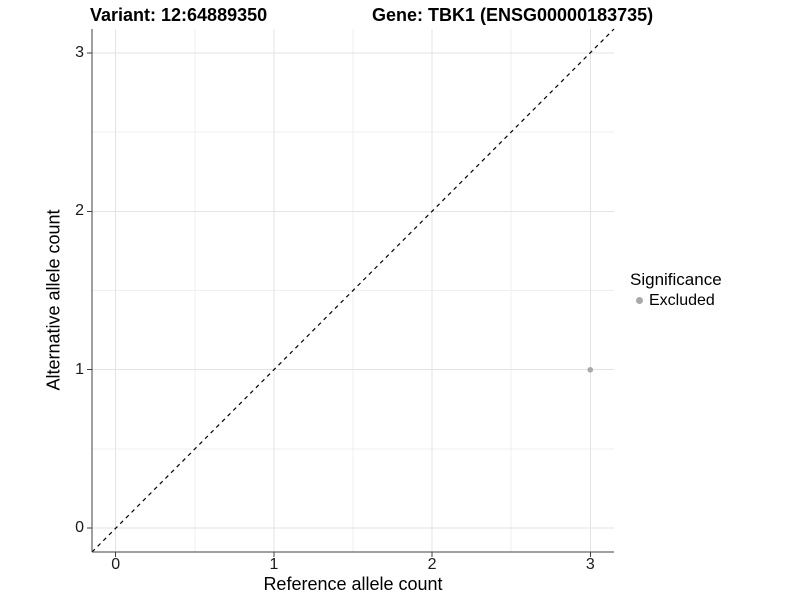  What do you see at coordinates (513, 15) in the screenshot?
I see `gene-title: Gene: TBK1 (ENSG00000183735)` at bounding box center [513, 15].